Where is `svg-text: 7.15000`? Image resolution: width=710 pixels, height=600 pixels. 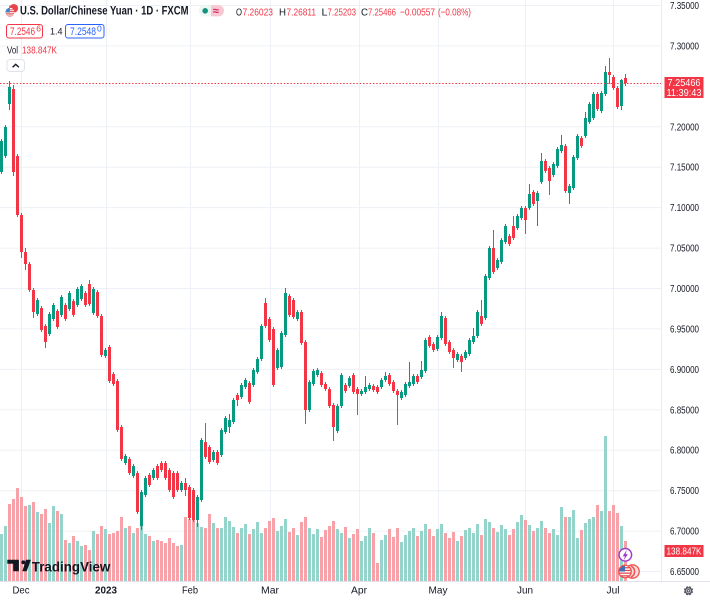 svg-text: 7.15000 is located at coordinates (684, 168).